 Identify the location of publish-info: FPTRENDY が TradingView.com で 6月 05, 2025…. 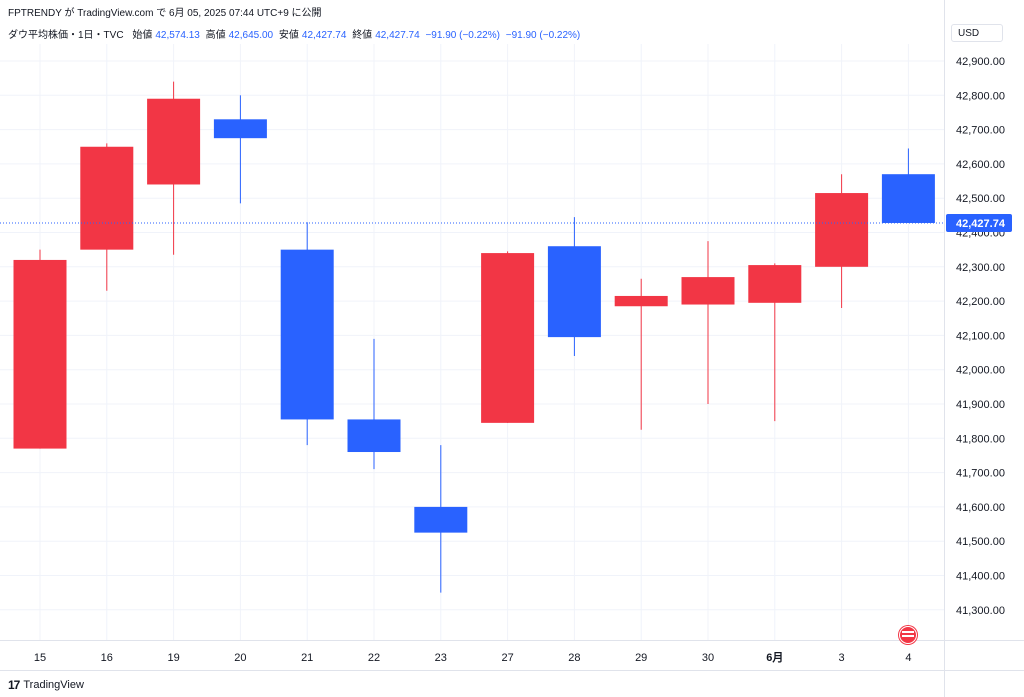
(165, 13).